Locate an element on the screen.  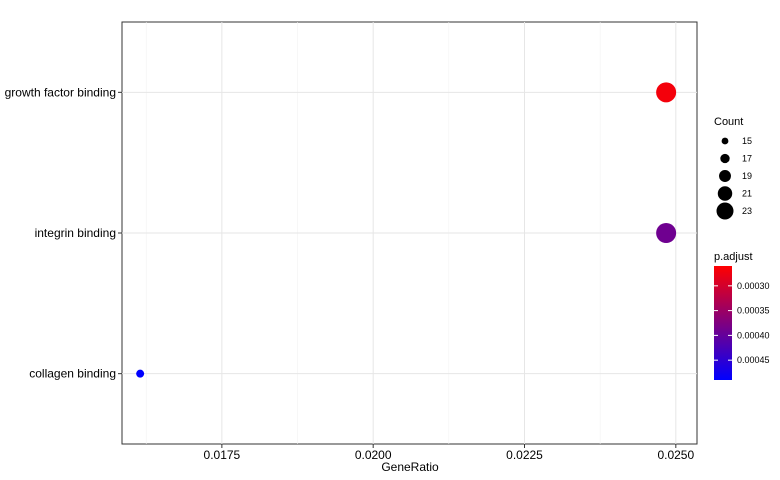
p-adjust-legend: p.adjust 0.00030 0.00035 0.00040 0.00045 is located at coordinates (742, 315).